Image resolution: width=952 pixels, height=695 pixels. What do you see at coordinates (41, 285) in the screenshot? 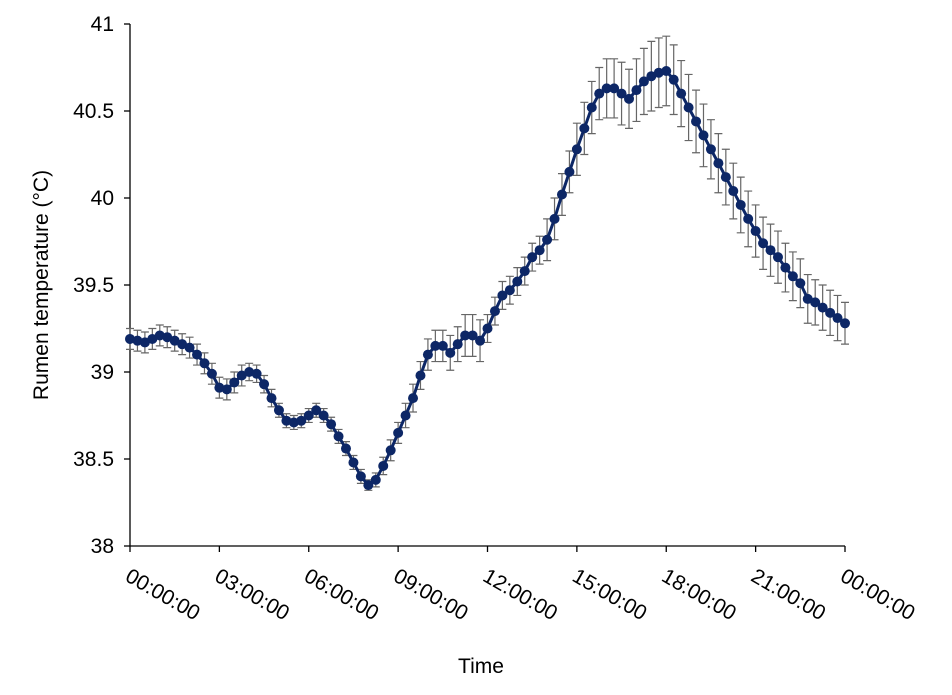
I see `y-axis-title: Rumen temperature (°C)` at bounding box center [41, 285].